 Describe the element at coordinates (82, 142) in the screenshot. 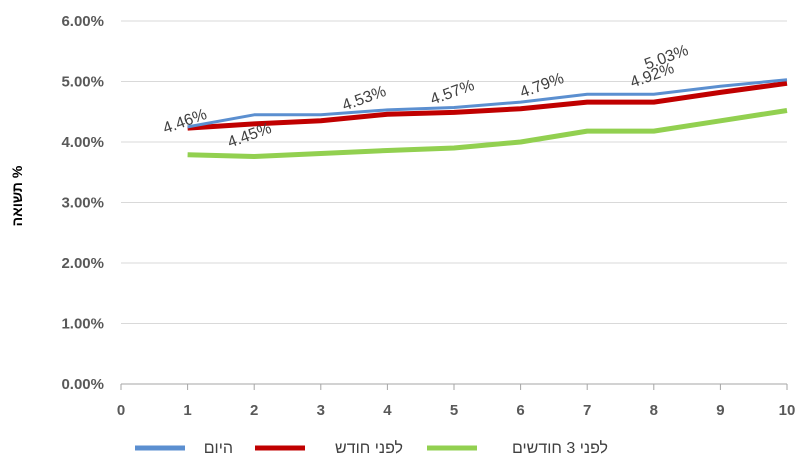

I see `y-tick-label: 4.00%` at that location.